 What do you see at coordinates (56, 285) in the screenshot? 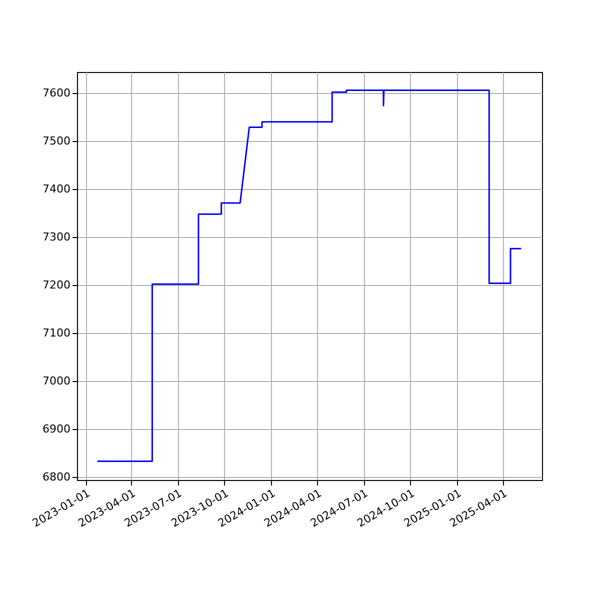
I see `y-tick-label: 7200` at bounding box center [56, 285].